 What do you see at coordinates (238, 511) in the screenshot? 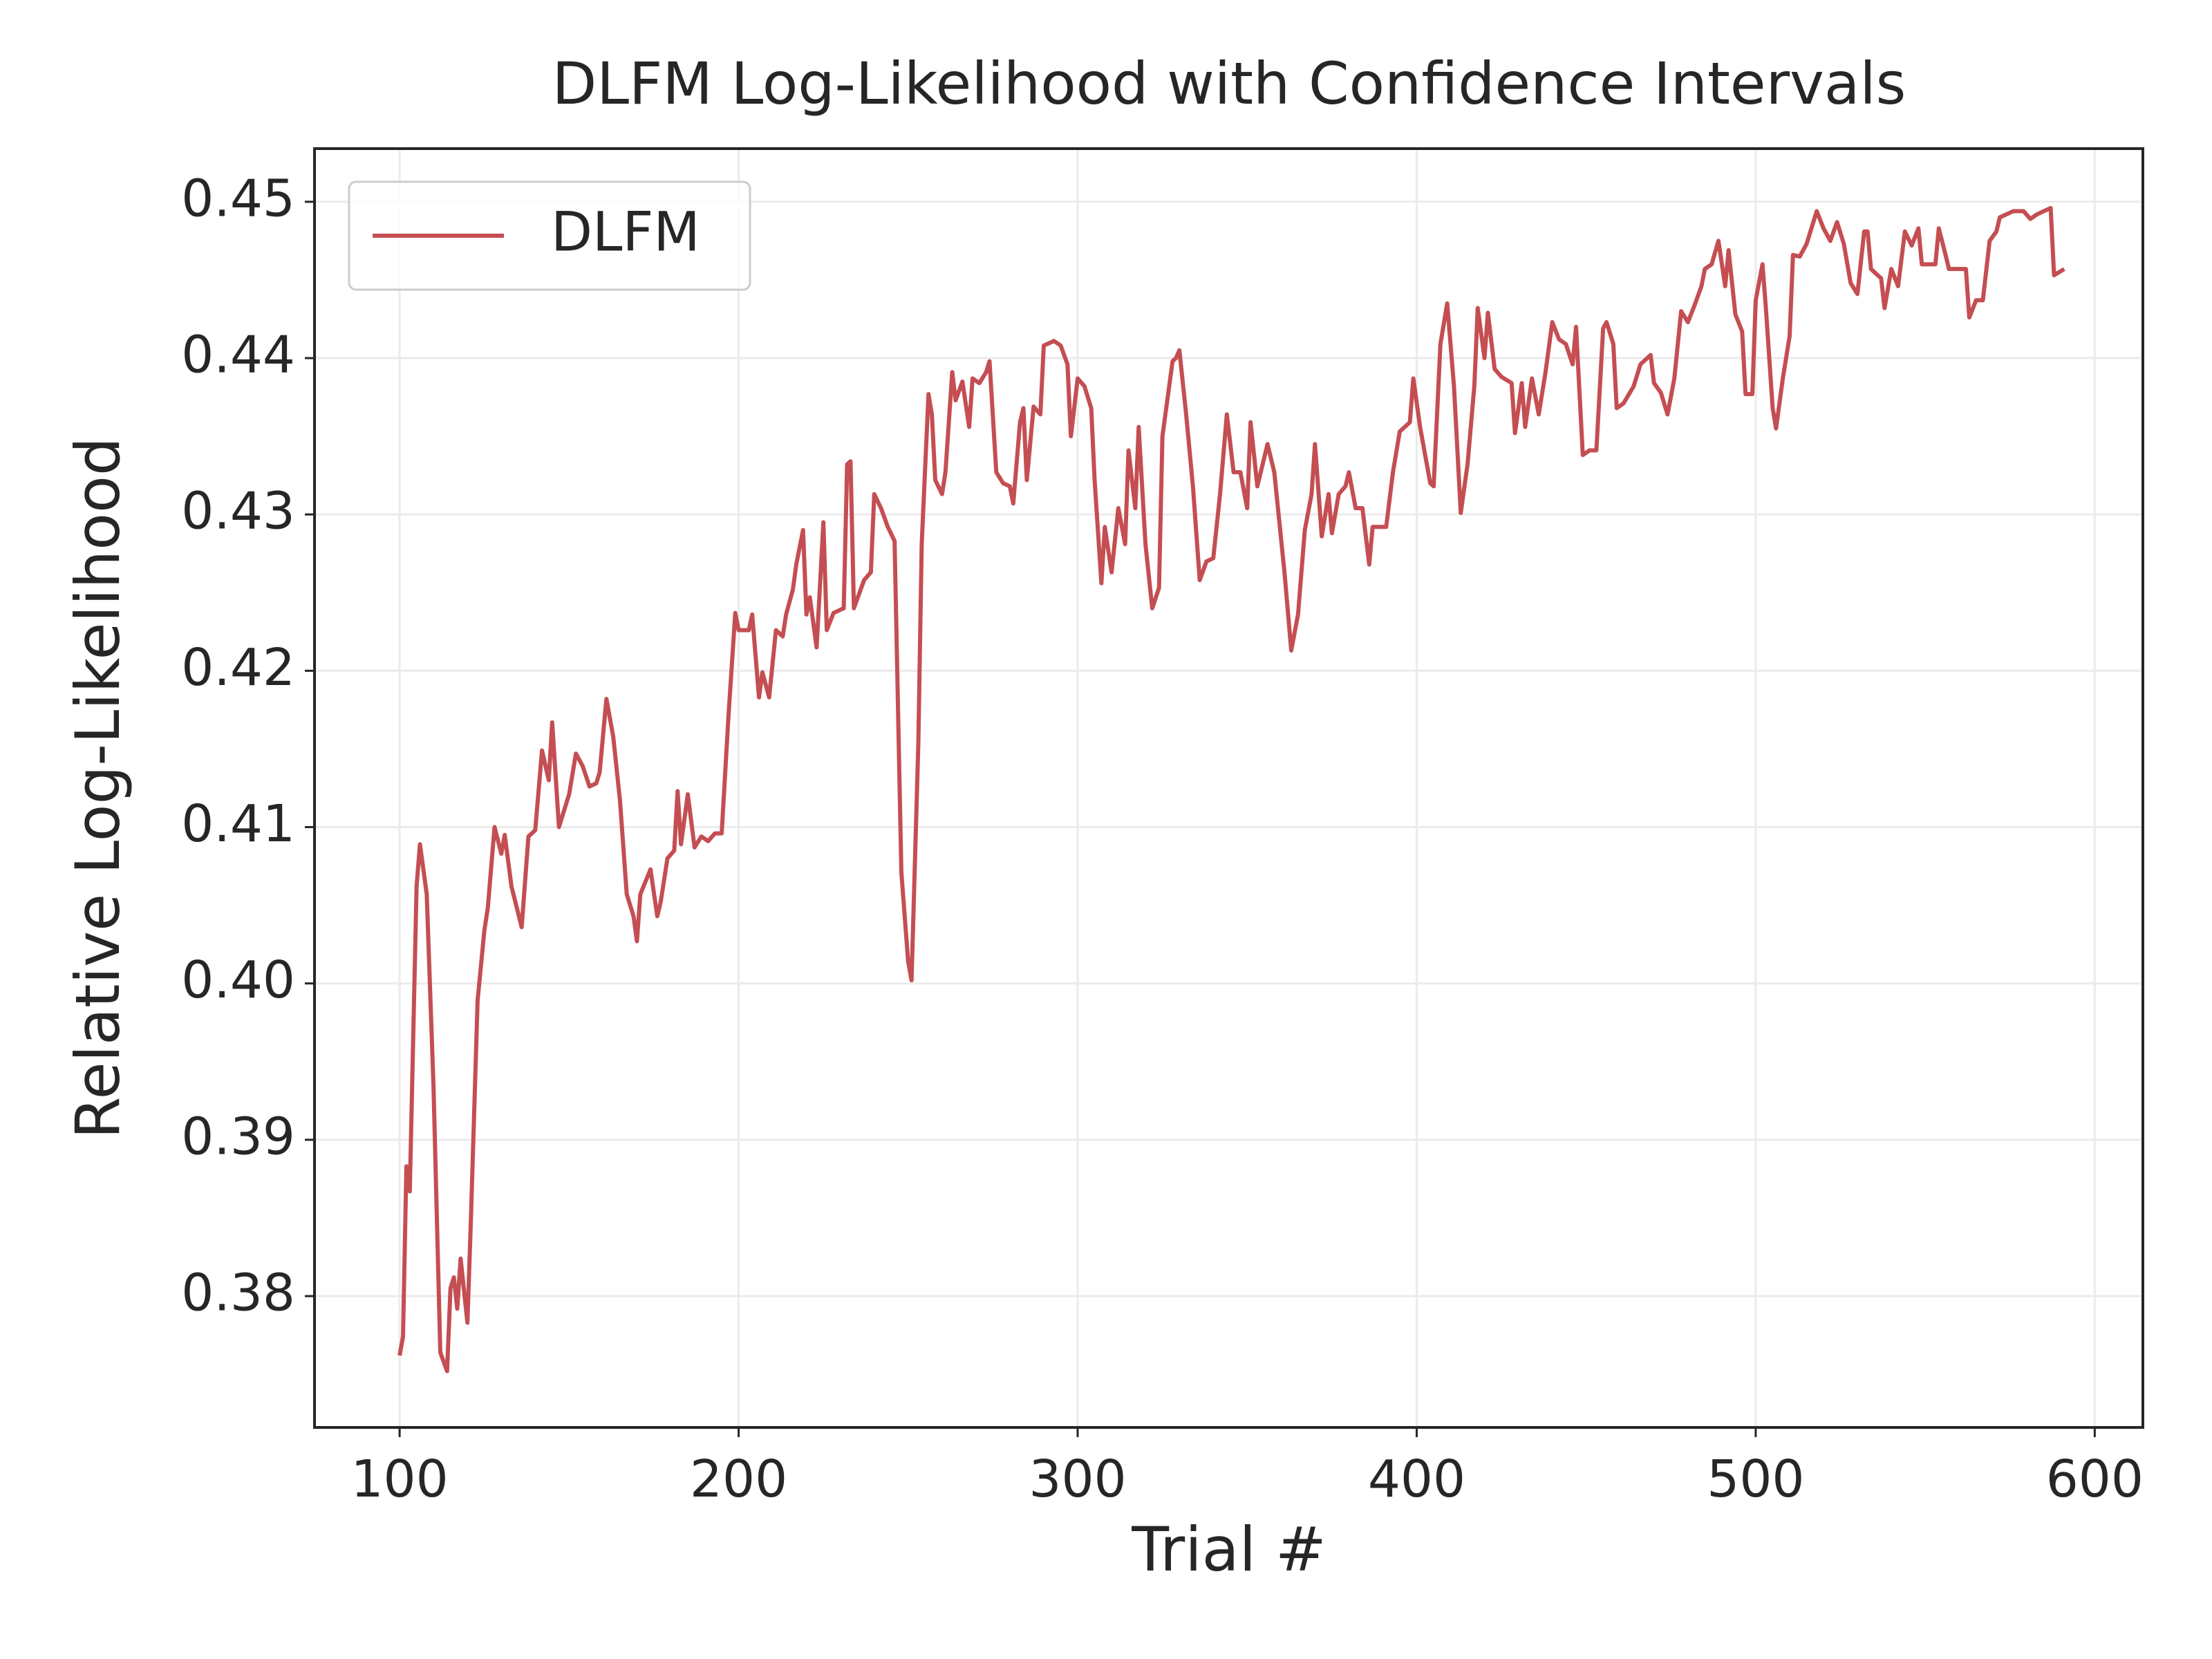
I see `y-tick-label: 0.43` at bounding box center [238, 511].